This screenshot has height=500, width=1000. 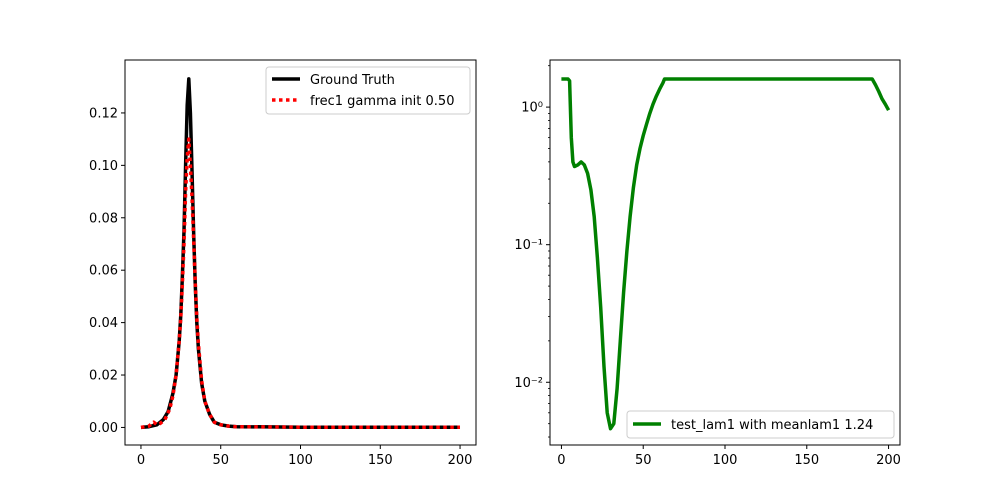 I want to click on left-y-tick-label: 0.08, so click(x=103, y=218).